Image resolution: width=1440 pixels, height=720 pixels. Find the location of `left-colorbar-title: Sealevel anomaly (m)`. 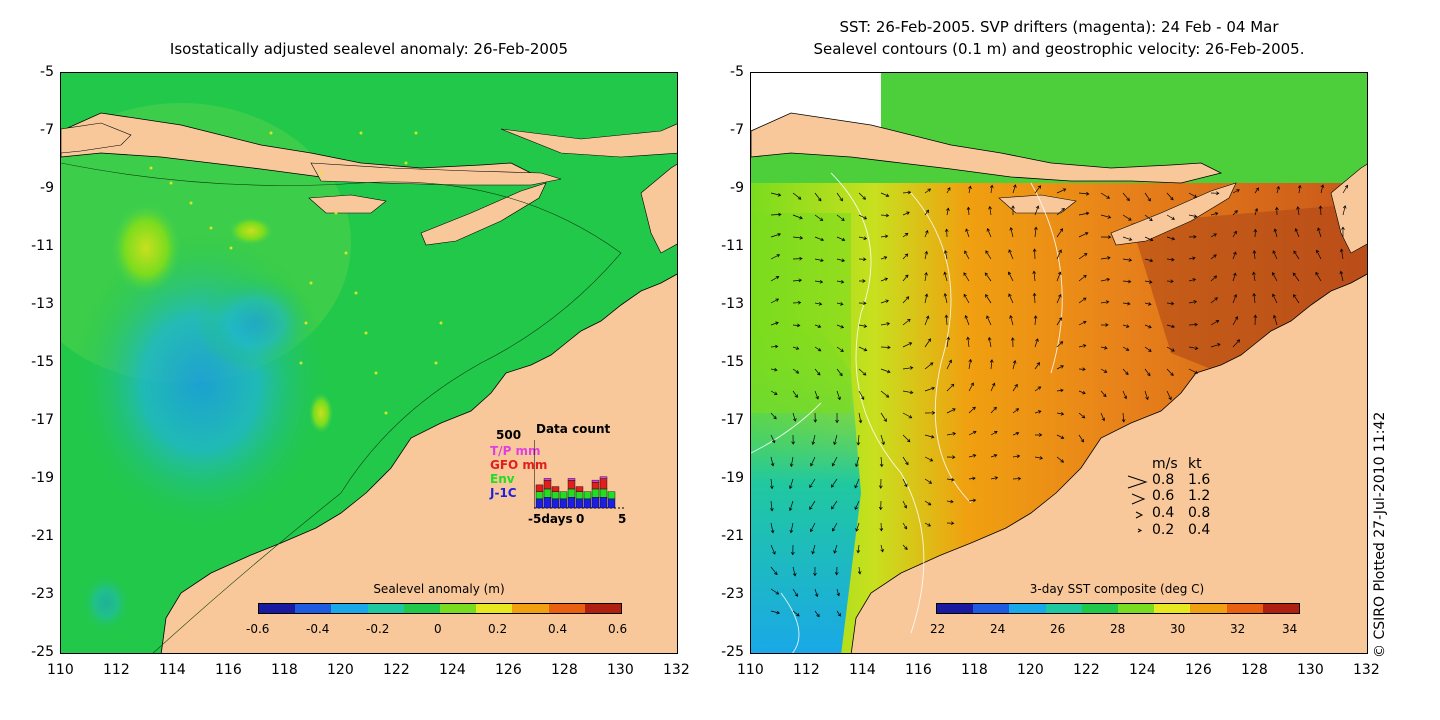

left-colorbar-title: Sealevel anomaly (m) is located at coordinates (439, 589).